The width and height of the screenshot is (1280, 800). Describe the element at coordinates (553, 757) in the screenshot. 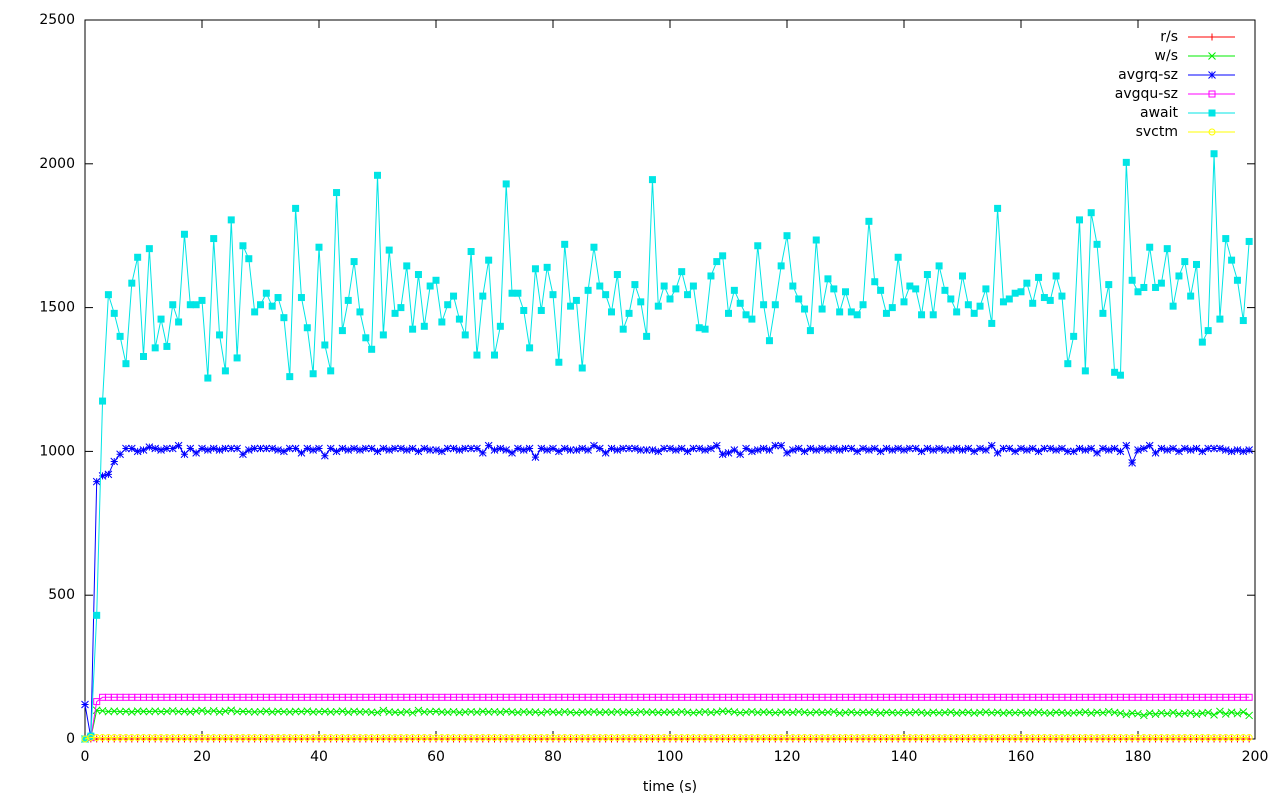

I see `x-tick-label: 80` at that location.